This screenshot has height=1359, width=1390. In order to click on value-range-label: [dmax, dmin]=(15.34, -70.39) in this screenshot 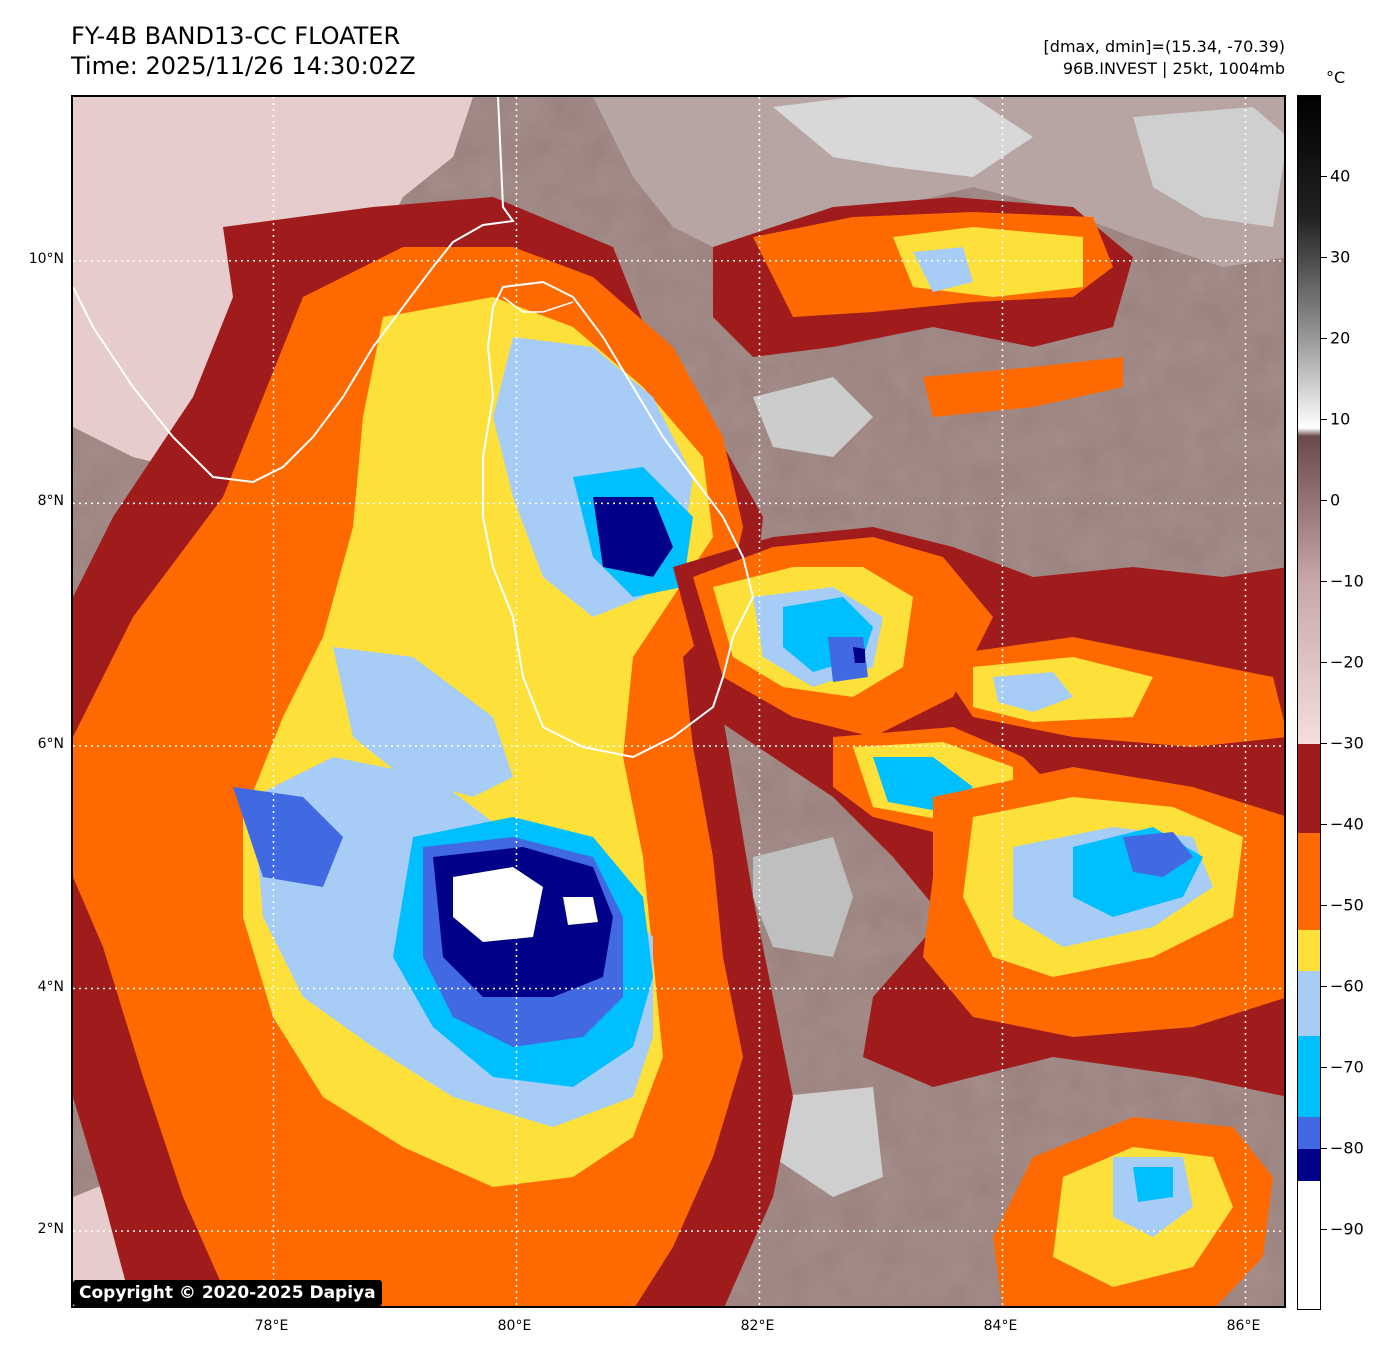, I will do `click(1164, 46)`.